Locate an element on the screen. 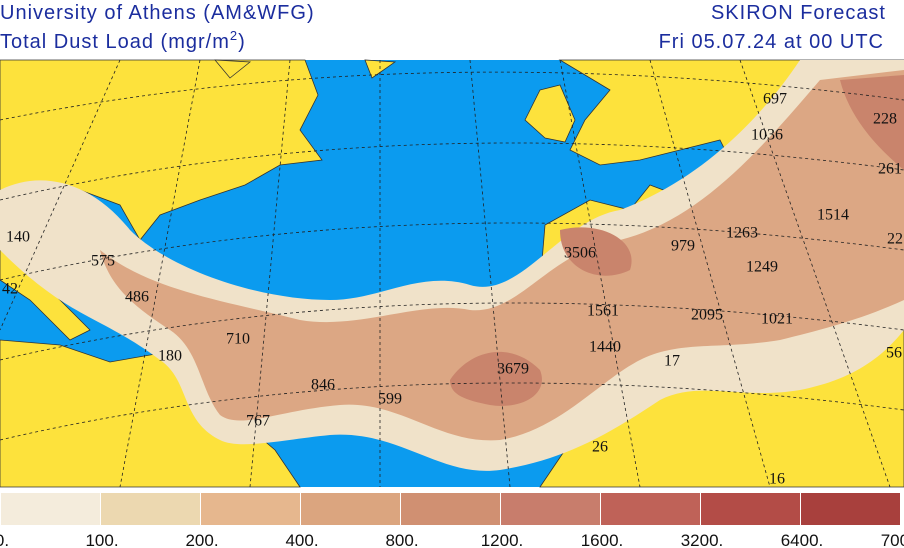 Image resolution: width=904 pixels, height=548 pixels. colorbar-label: 3200. is located at coordinates (702, 539).